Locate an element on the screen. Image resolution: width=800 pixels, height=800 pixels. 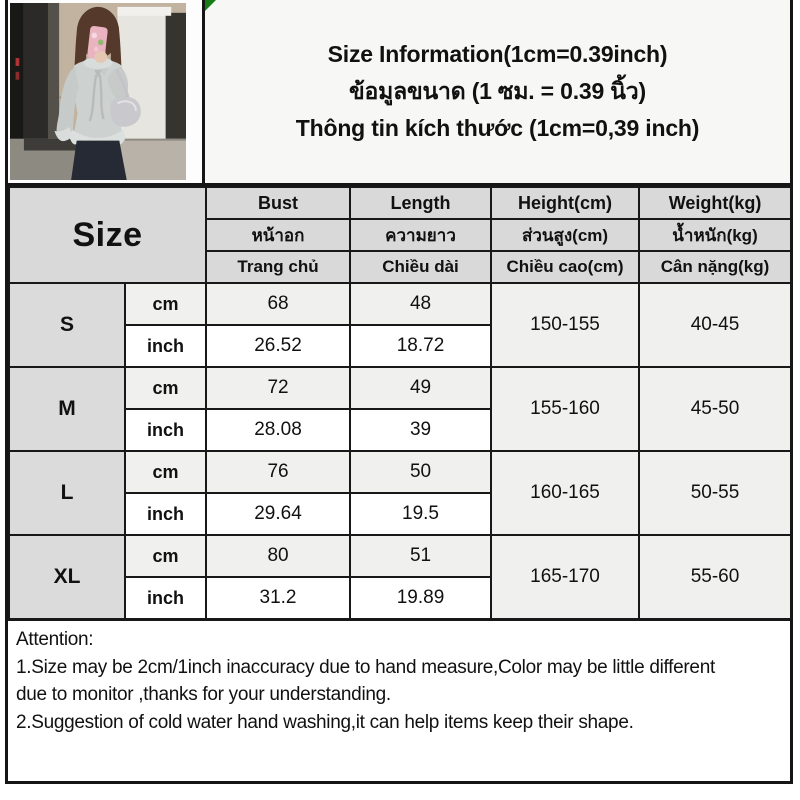
s-height: 150-155 is located at coordinates (565, 325).